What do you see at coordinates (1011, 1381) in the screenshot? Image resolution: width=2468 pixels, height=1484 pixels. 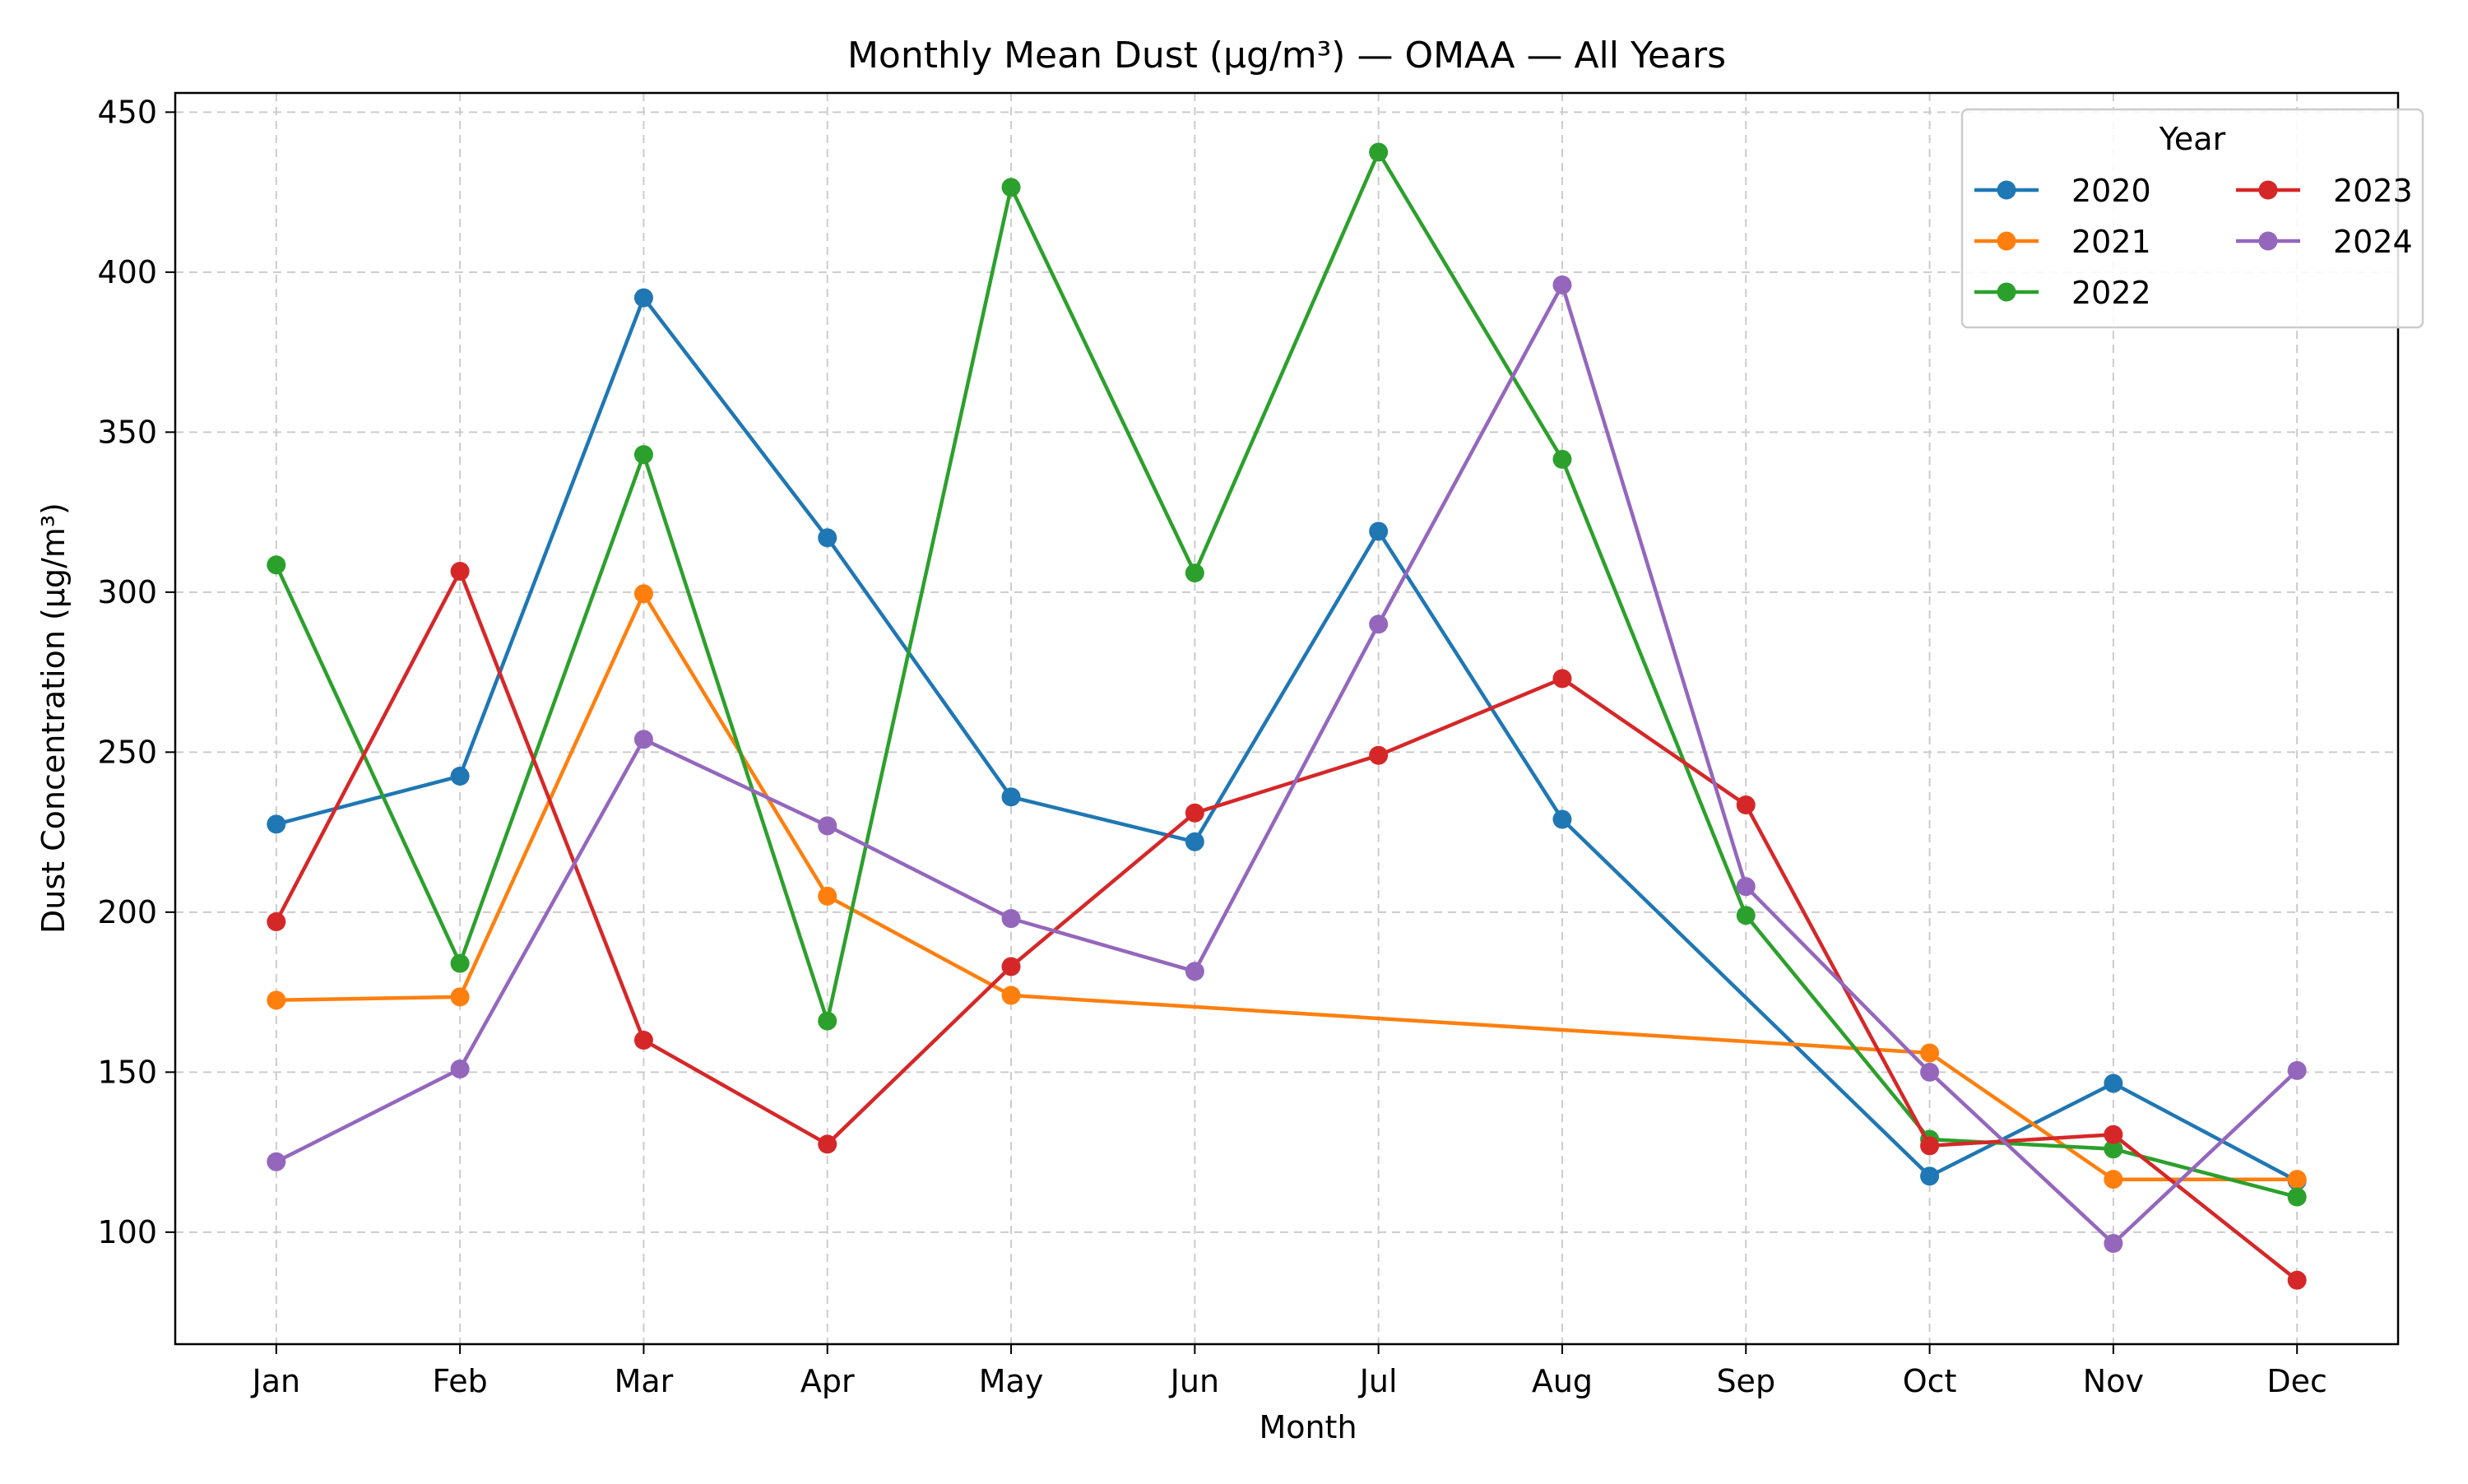 I see `x-tick-label: May` at bounding box center [1011, 1381].